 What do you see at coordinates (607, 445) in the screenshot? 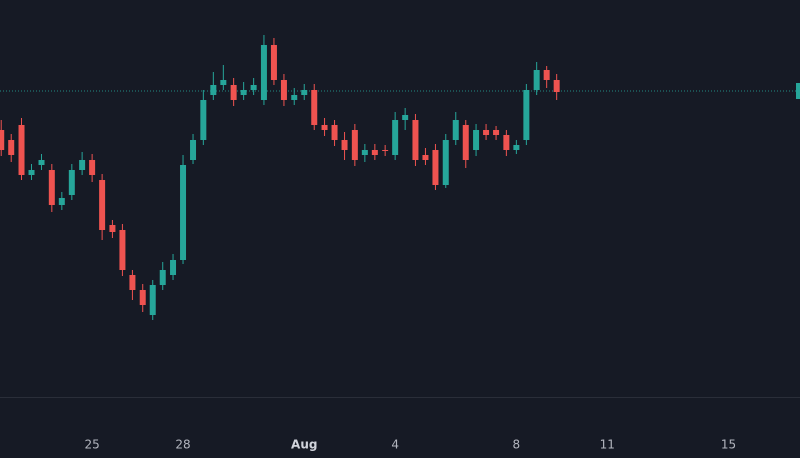
I see `x-tick-label: 11` at bounding box center [607, 445].